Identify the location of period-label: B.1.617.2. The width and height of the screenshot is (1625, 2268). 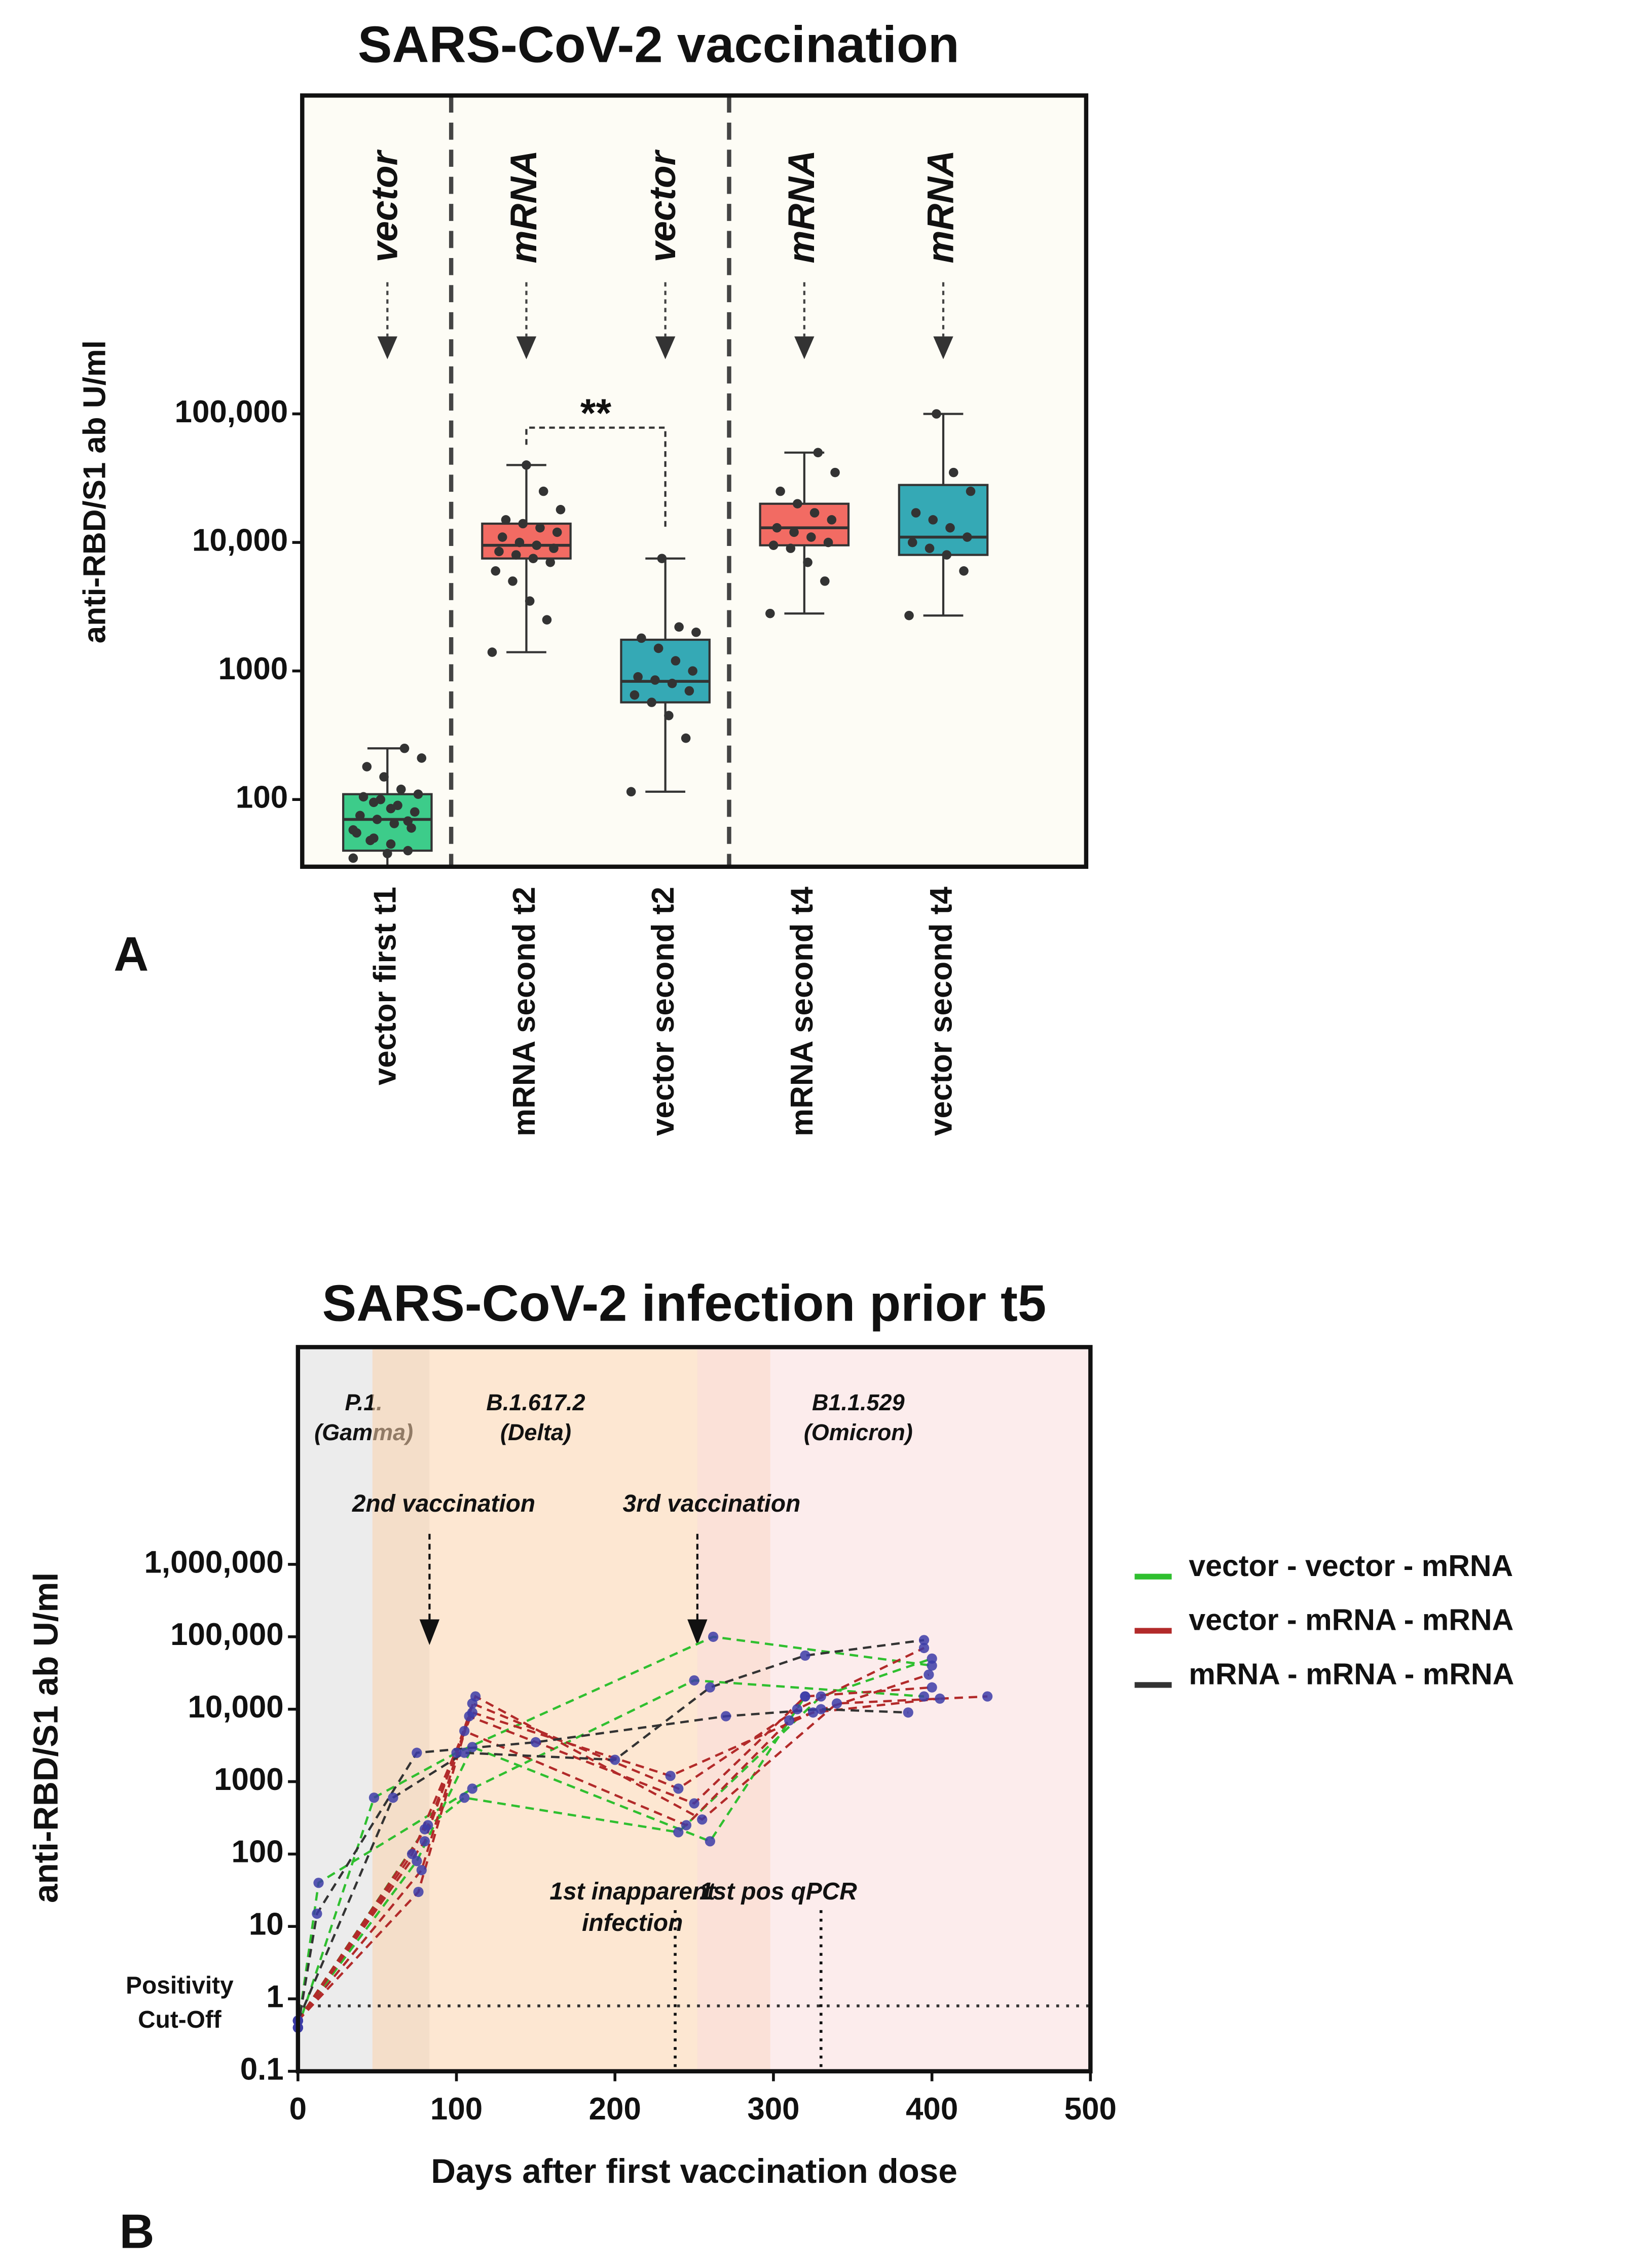
(536, 1402).